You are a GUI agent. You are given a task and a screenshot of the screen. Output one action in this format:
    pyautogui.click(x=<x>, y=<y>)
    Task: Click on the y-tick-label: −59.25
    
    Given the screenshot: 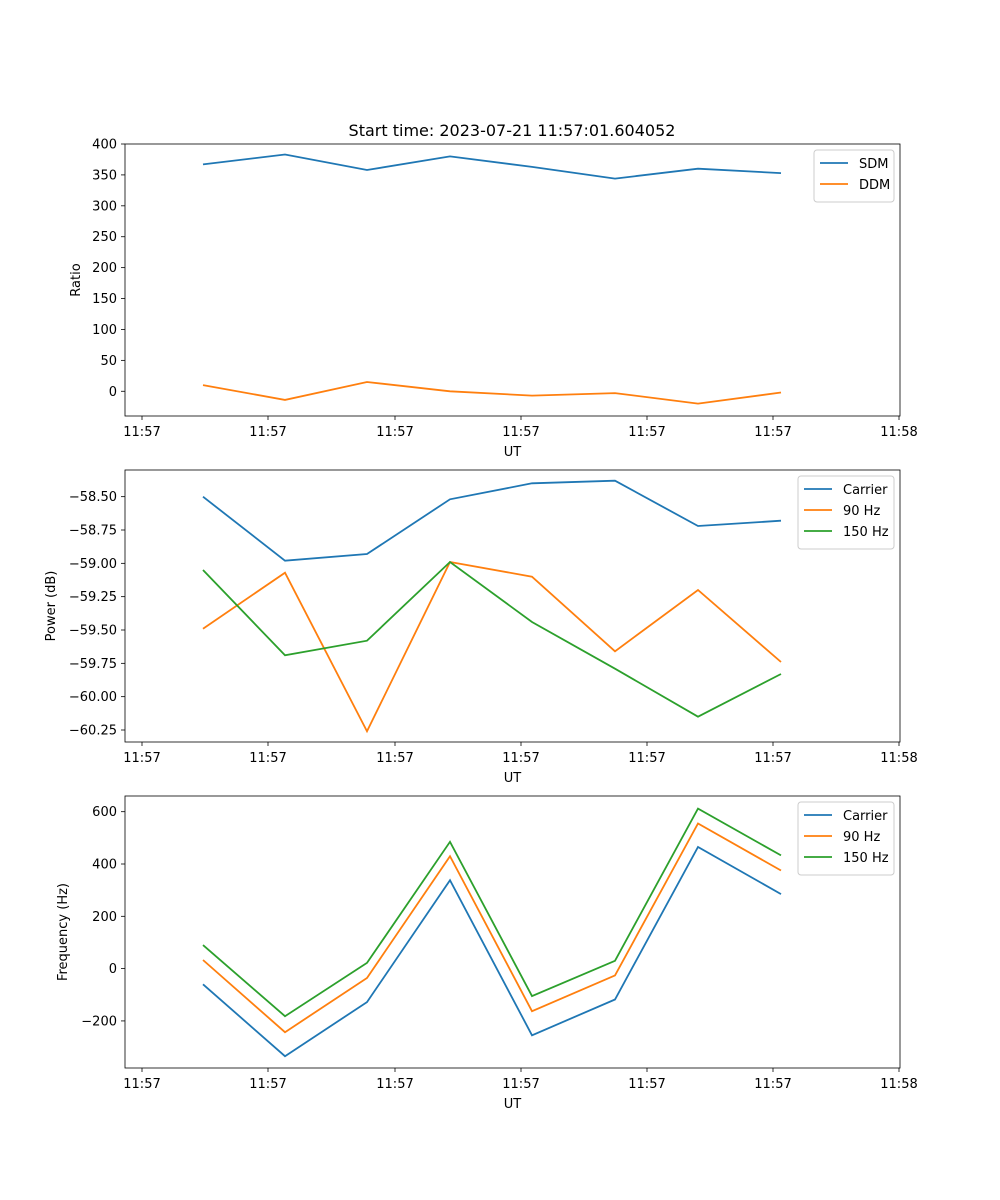 What is the action you would take?
    pyautogui.click(x=93, y=597)
    